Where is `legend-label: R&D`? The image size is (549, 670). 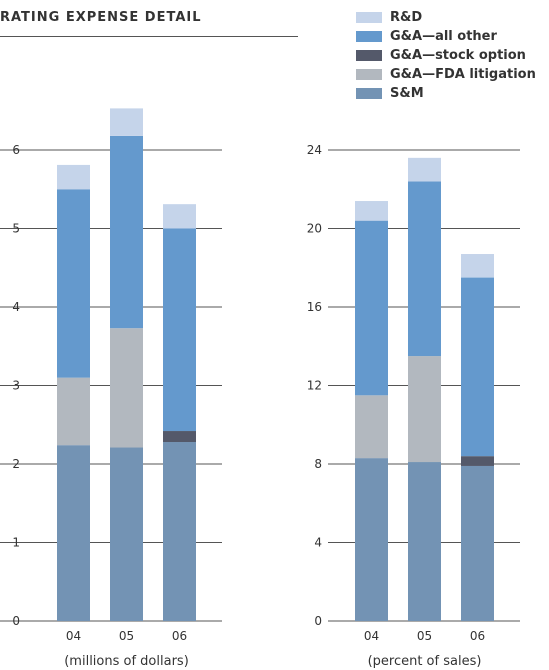
legend-label: R&D is located at coordinates (406, 17).